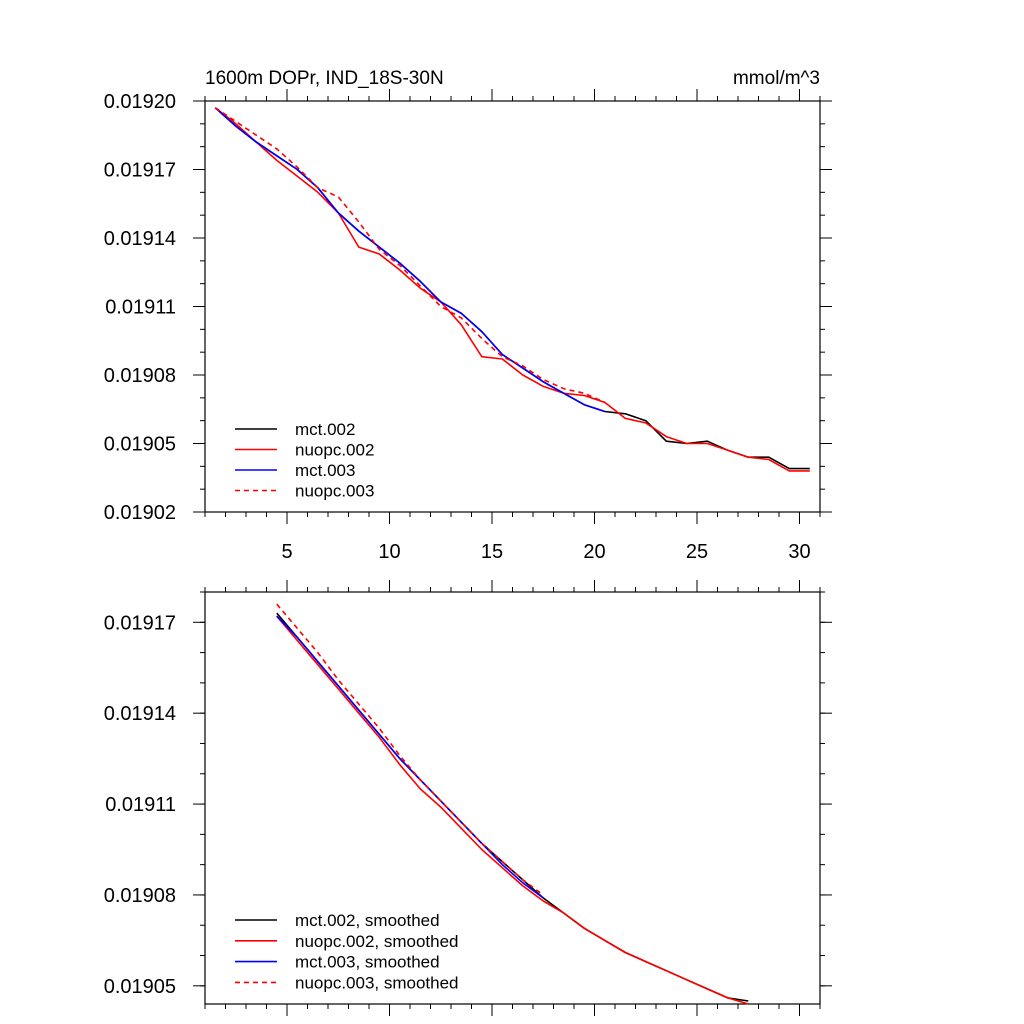 This screenshot has height=1024, width=1024. I want to click on legend-label: mct.003, smoothed, so click(367, 962).